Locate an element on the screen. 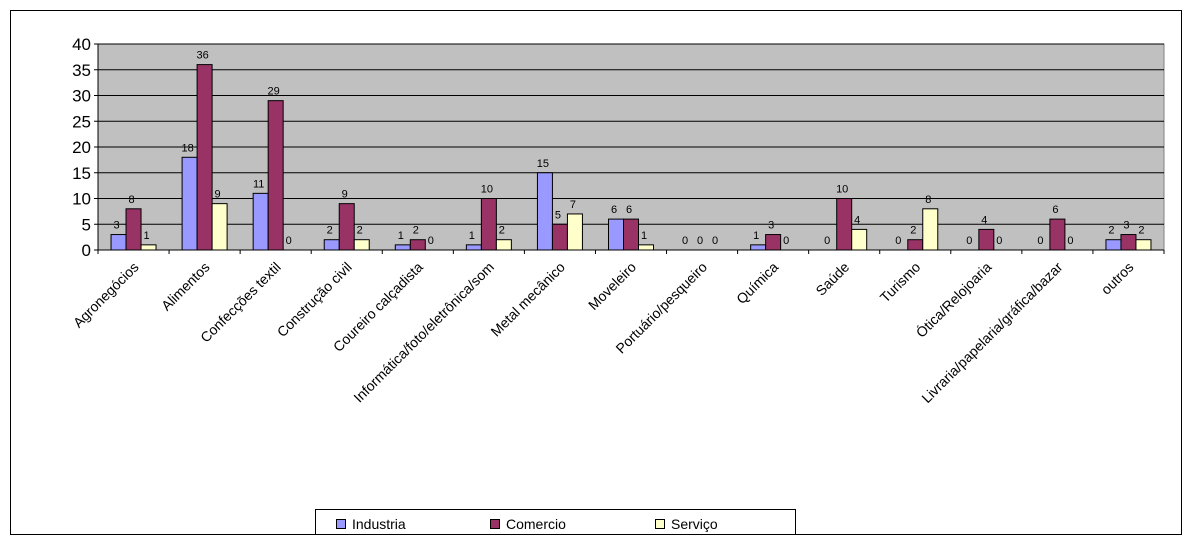 The width and height of the screenshot is (1194, 539). x-tick-label: Moveleiro is located at coordinates (612, 286).